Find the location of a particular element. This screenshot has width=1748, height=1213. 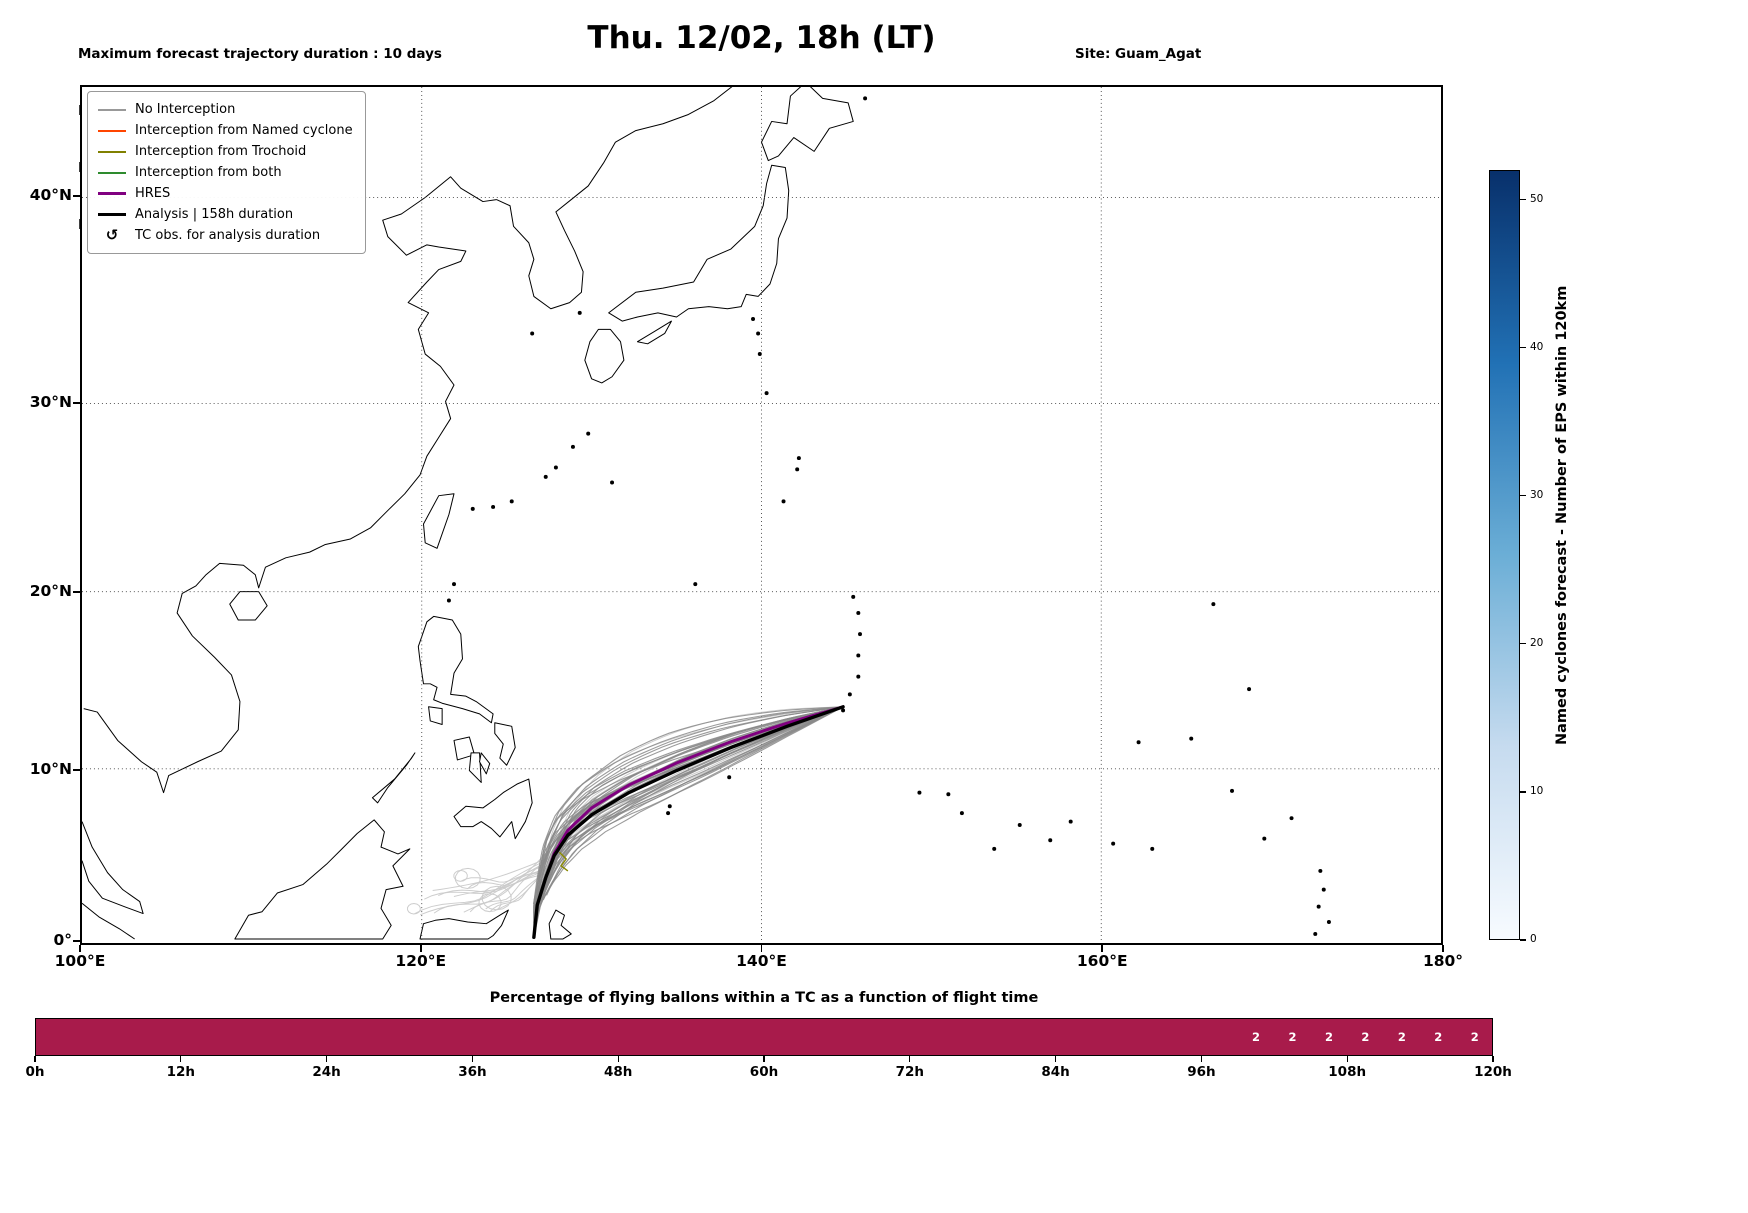

analysis-trajectory-line is located at coordinates (688, 822).